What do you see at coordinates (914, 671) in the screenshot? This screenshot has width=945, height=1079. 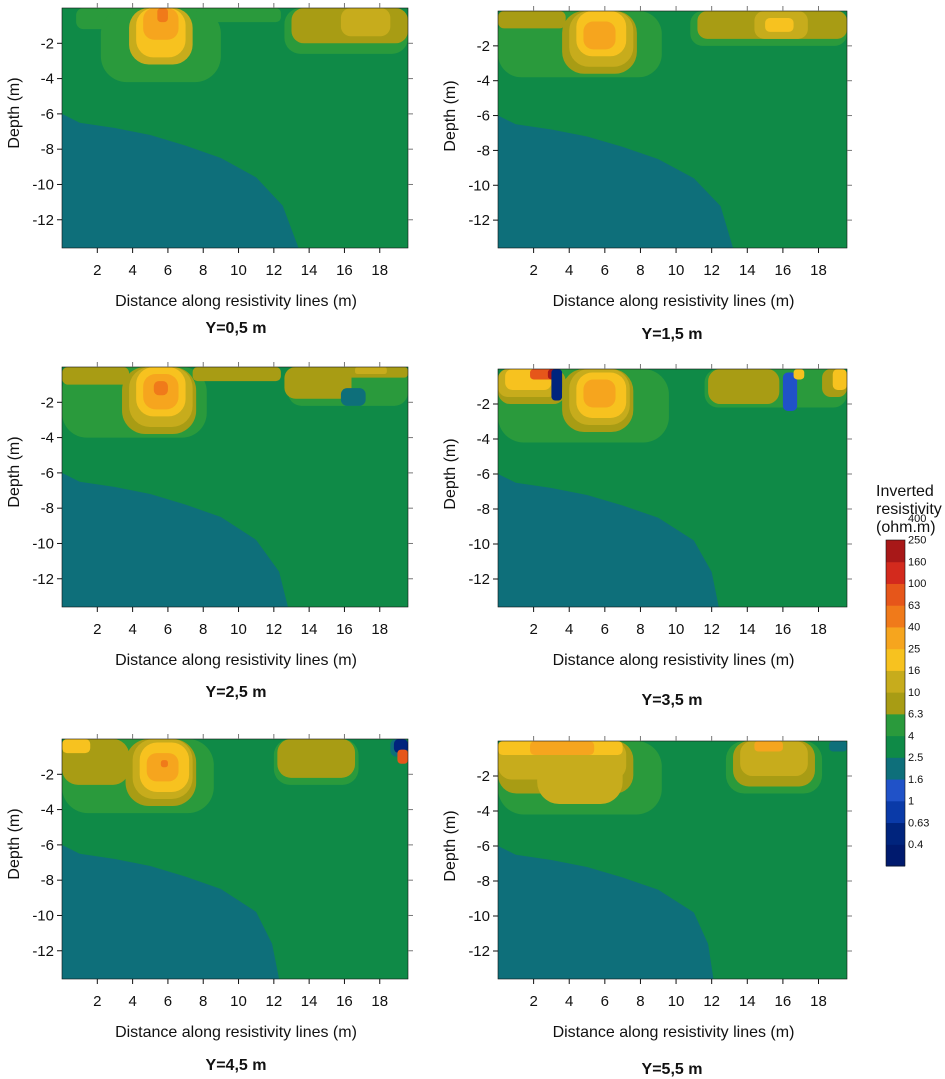 I see `colorbar-tick-label: 16` at bounding box center [914, 671].